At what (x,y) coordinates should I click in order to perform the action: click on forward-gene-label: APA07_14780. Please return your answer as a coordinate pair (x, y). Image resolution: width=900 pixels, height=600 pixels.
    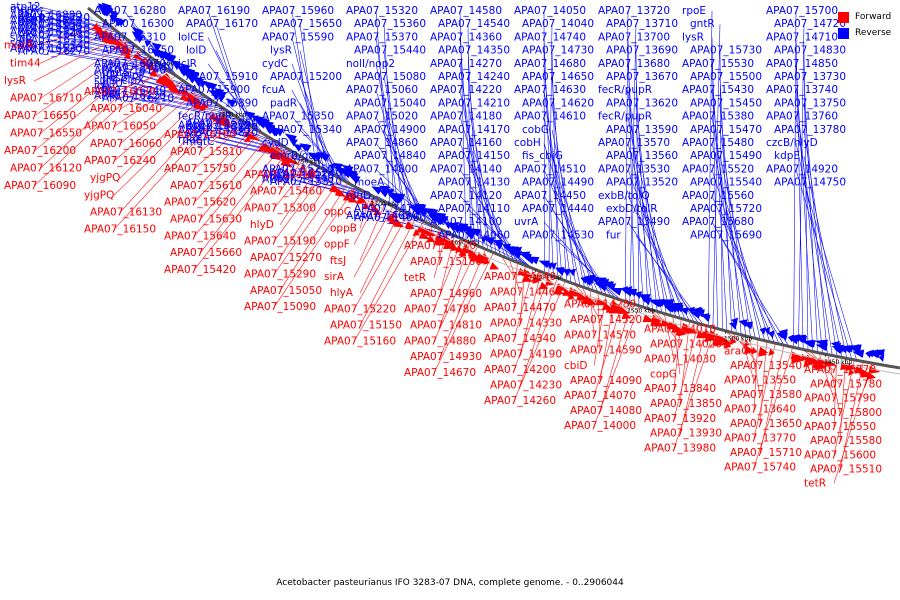
    Looking at the image, I should click on (440, 310).